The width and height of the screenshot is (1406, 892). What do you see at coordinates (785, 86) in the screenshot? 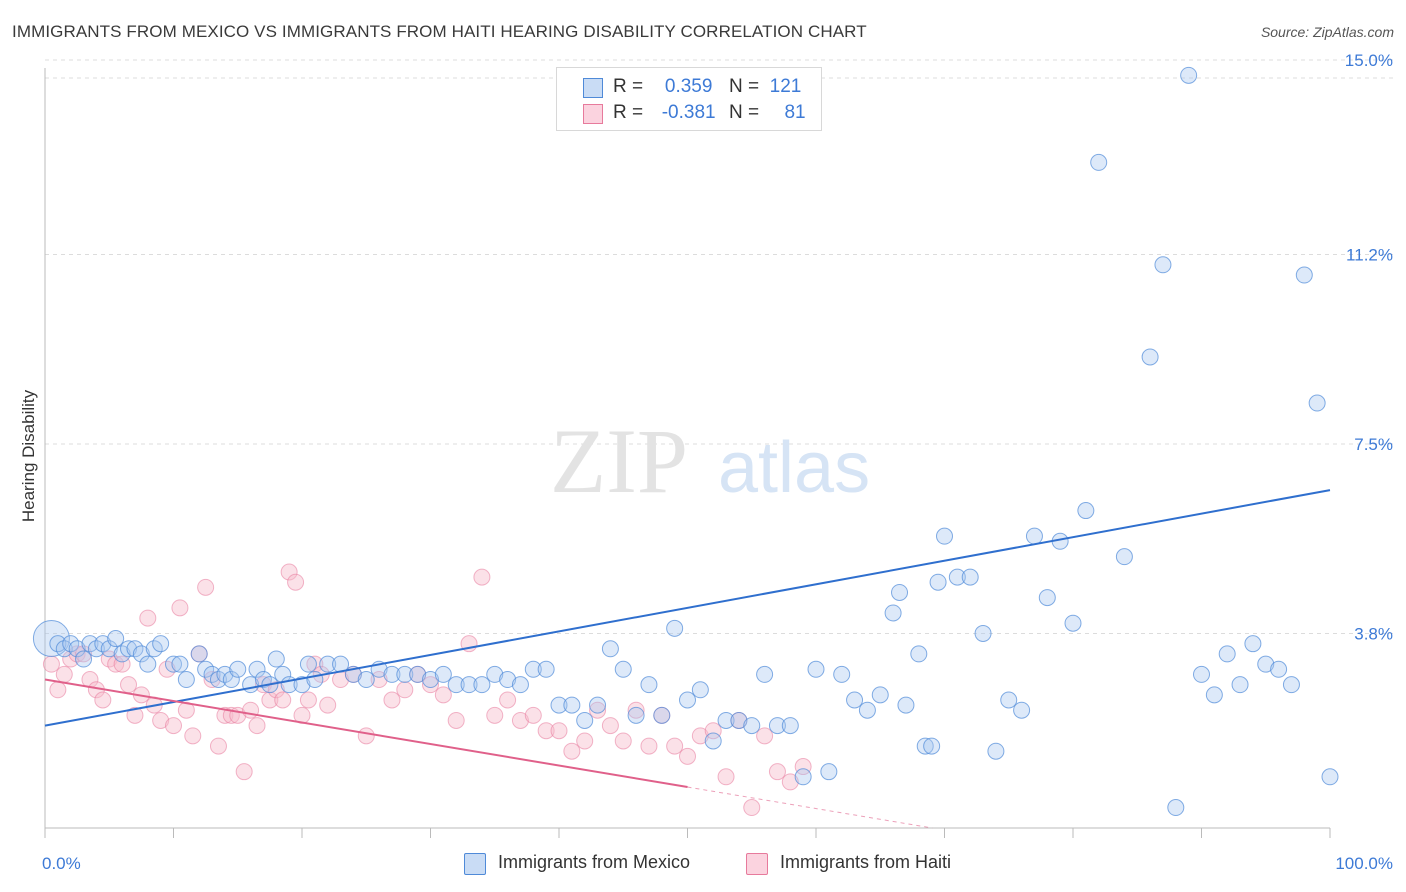
I see `legend-n-value: 121` at bounding box center [785, 86].